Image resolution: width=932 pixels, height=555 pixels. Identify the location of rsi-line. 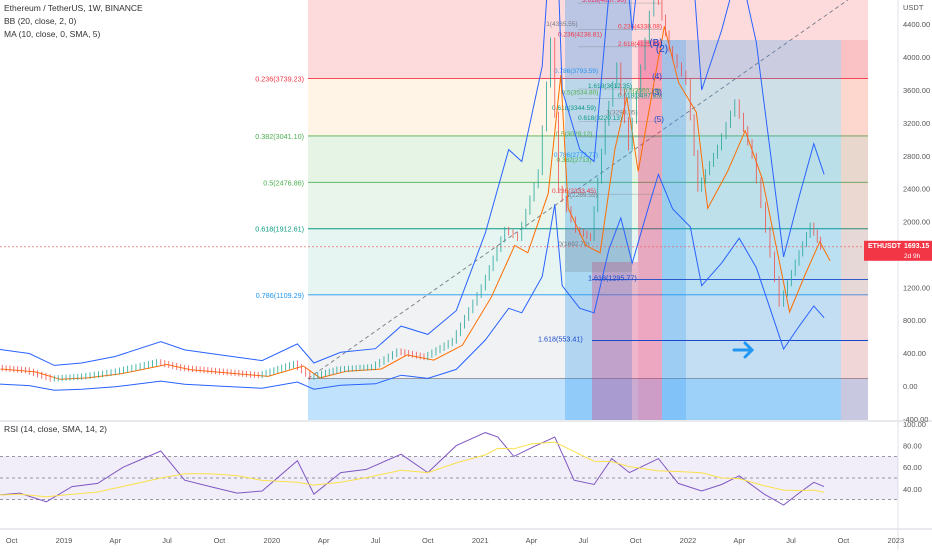
(412, 469).